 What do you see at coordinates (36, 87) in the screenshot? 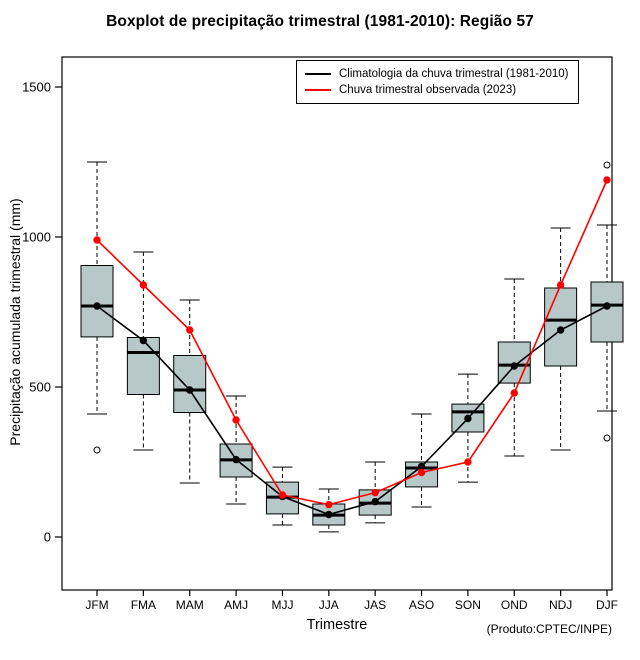
I see `y-tick-label: 1500` at bounding box center [36, 87].